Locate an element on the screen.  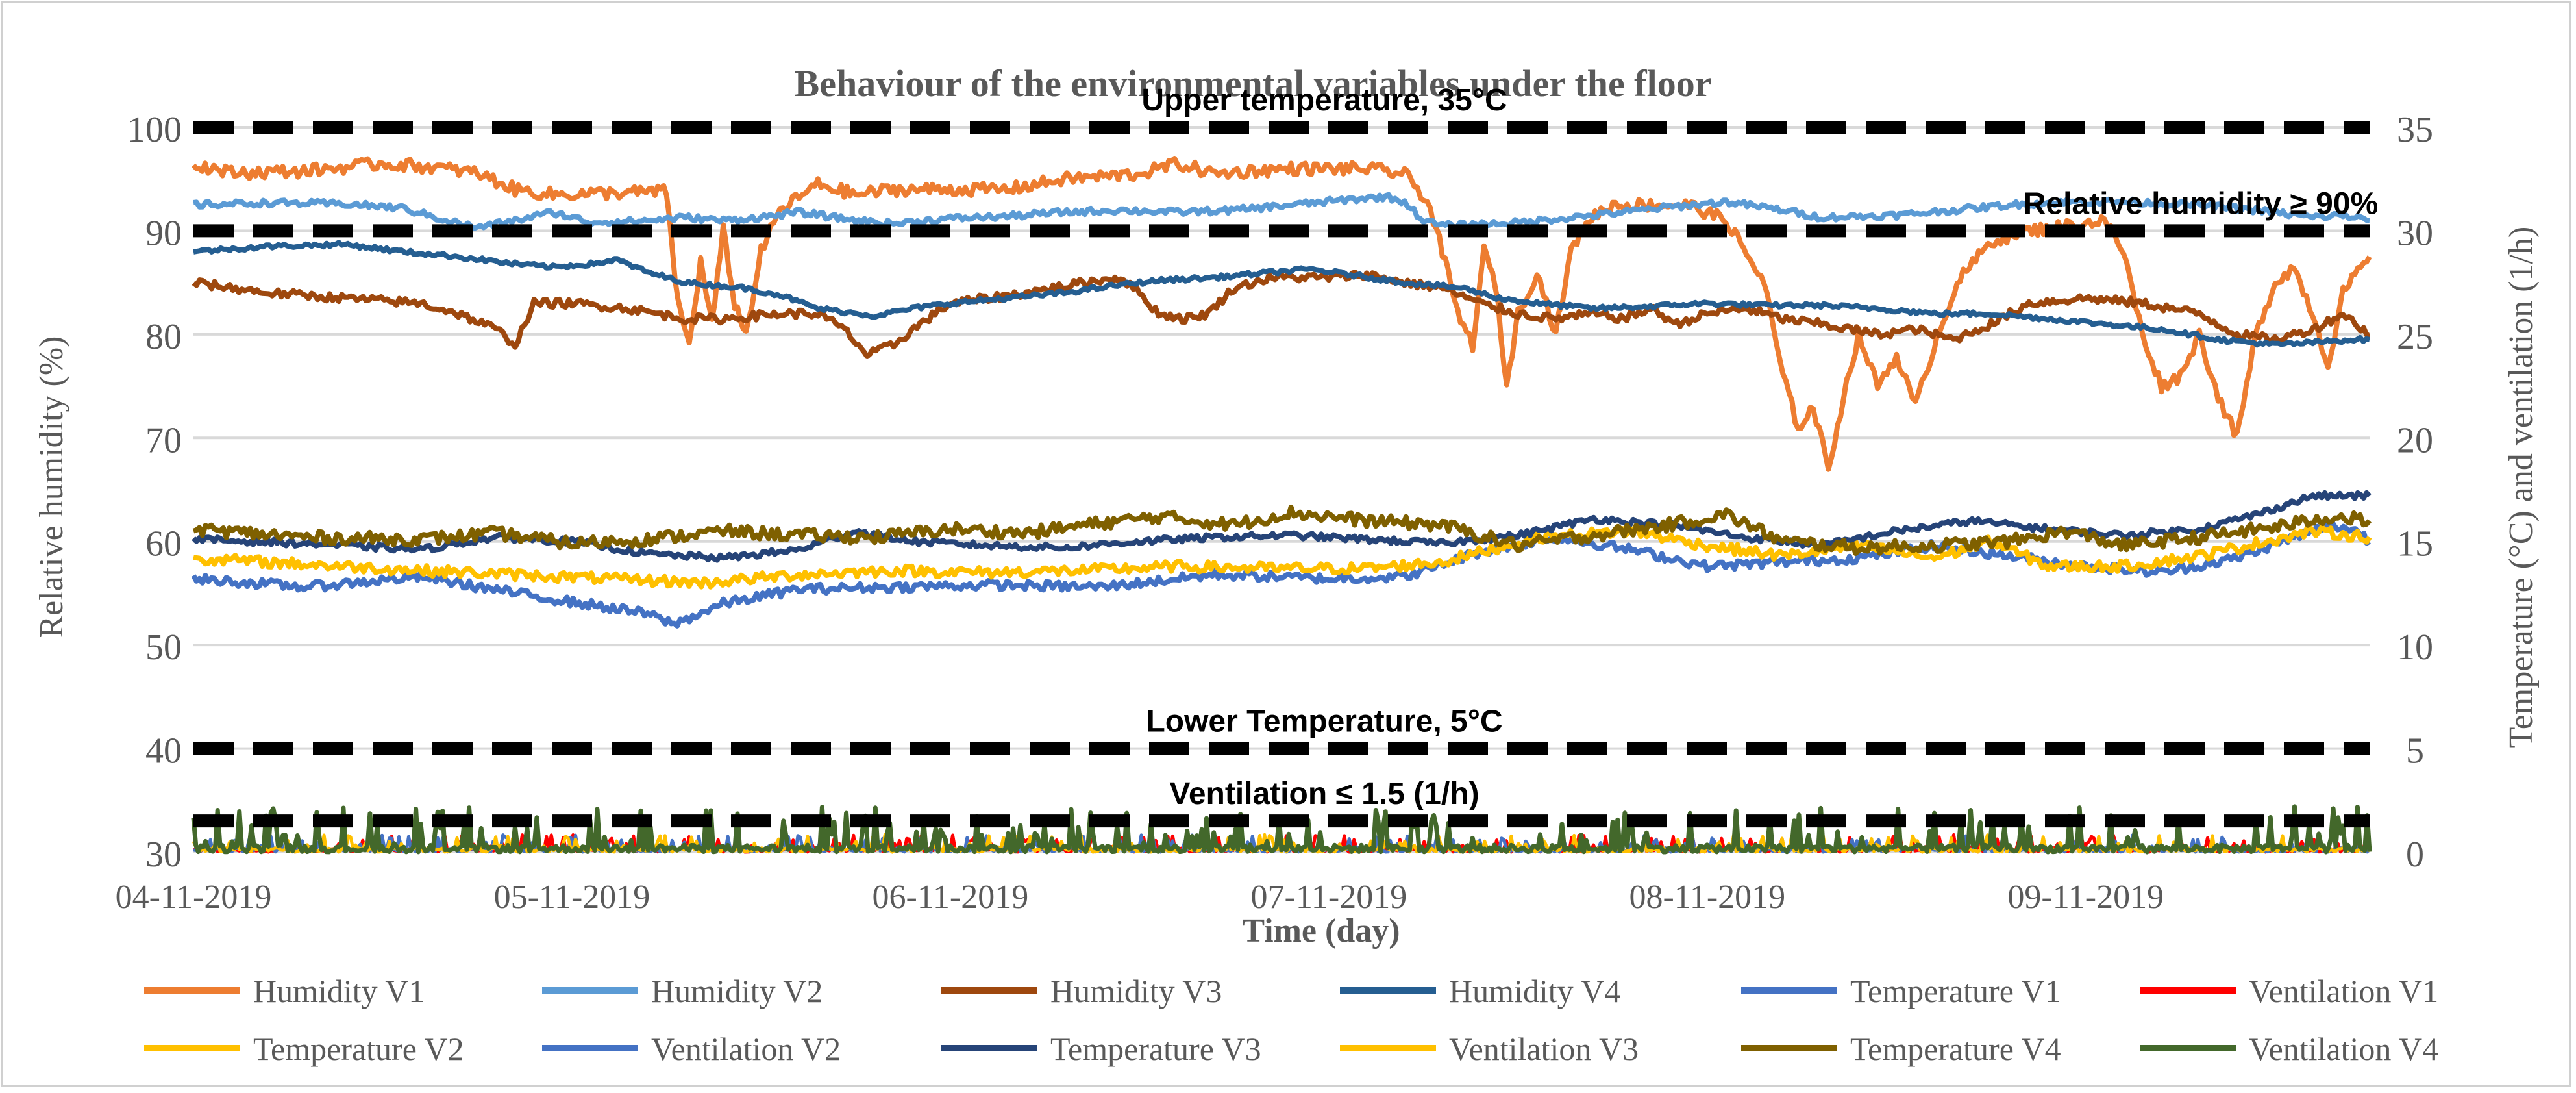
series-line-temperature-v3 is located at coordinates (1282, 526).